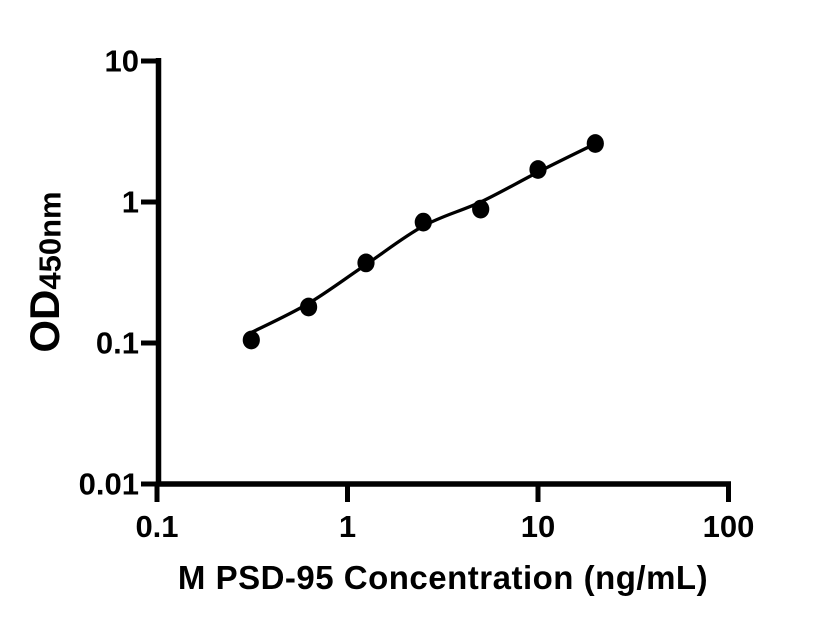  I want to click on y-axis-title: OD450nm, so click(44, 272).